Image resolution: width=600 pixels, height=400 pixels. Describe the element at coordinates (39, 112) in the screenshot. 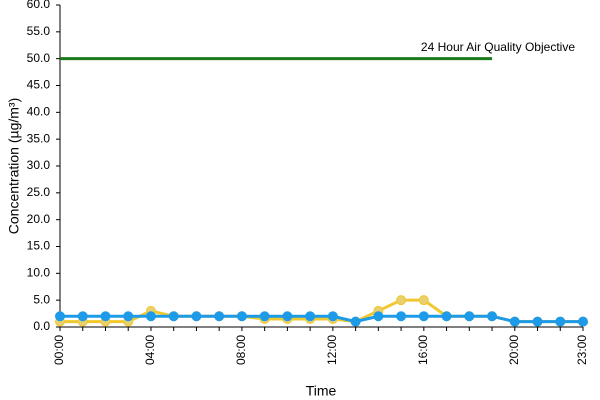

I see `y-tick-label: 40.0` at that location.